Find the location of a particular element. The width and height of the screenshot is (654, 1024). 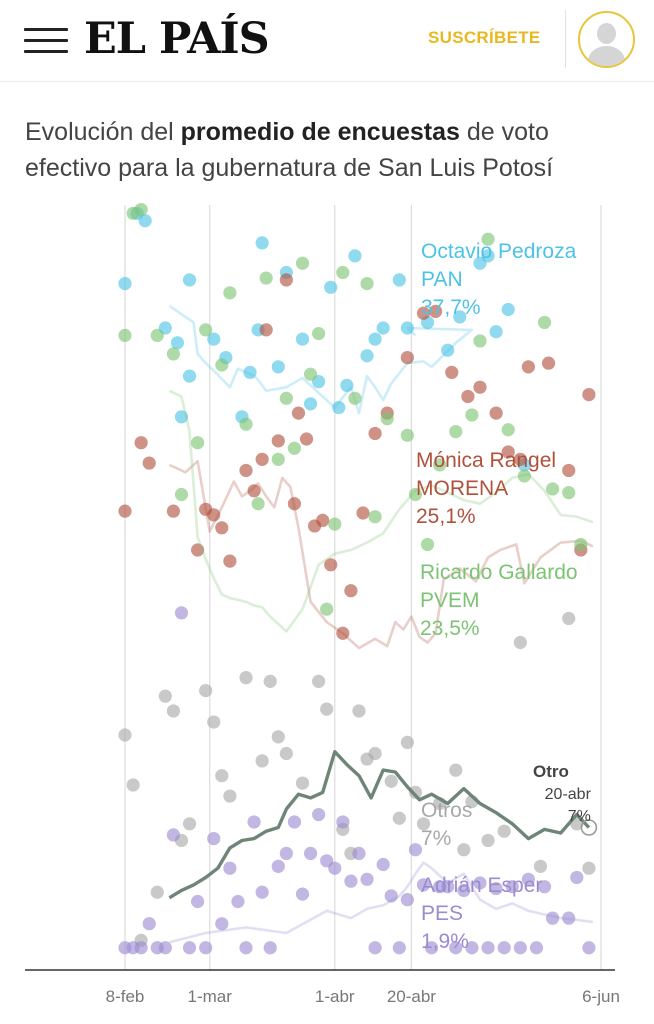

user-avatar-icon is located at coordinates (606, 39).